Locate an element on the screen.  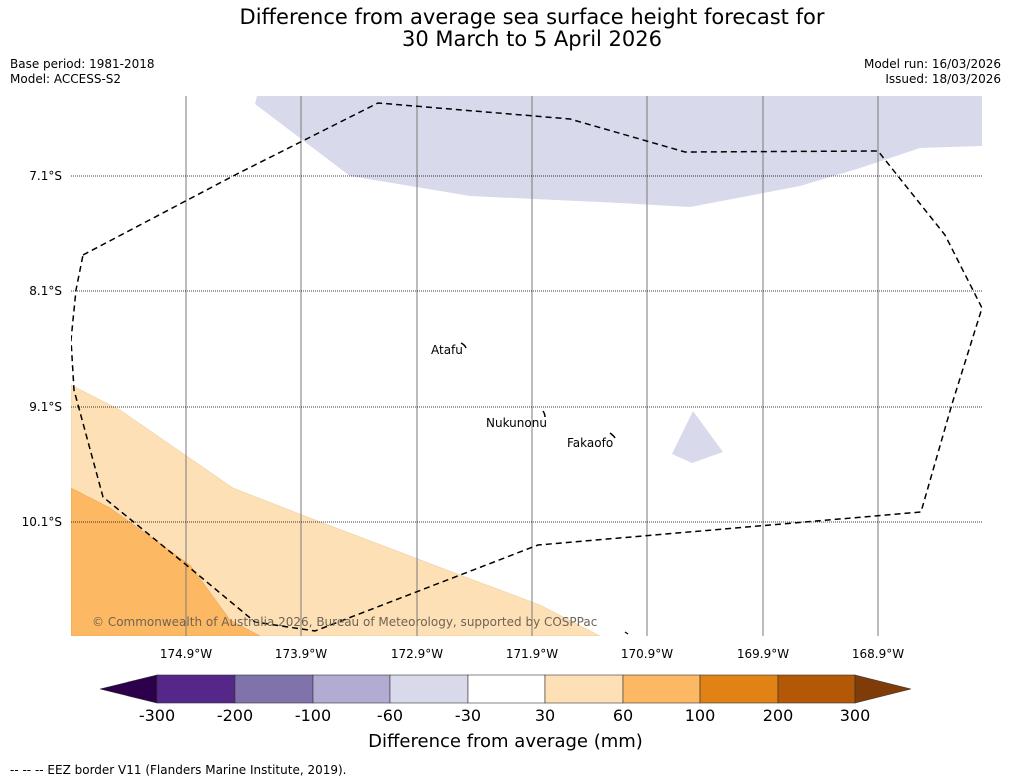
place-label-fakaofo: Fakaofo is located at coordinates (590, 443).